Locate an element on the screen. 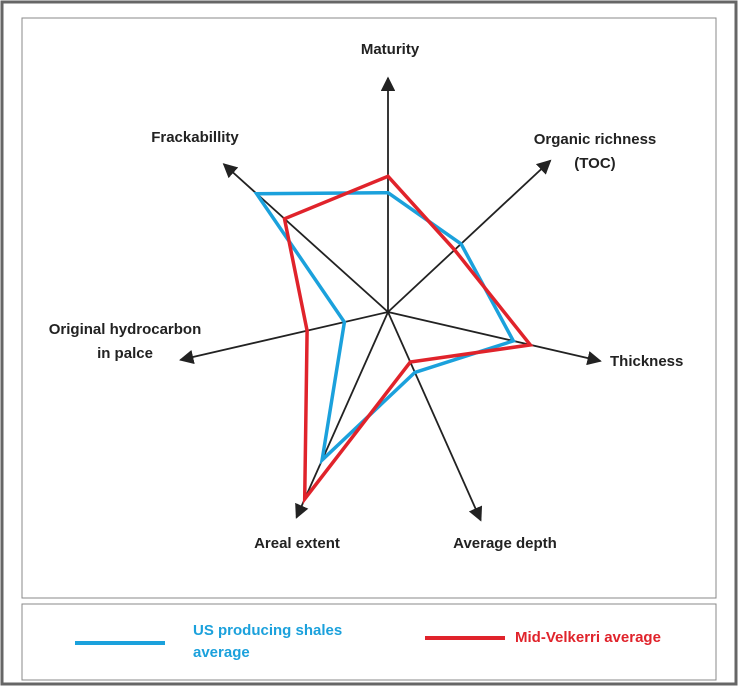 Image resolution: width=738 pixels, height=686 pixels. axis-label: Thickness is located at coordinates (647, 361).